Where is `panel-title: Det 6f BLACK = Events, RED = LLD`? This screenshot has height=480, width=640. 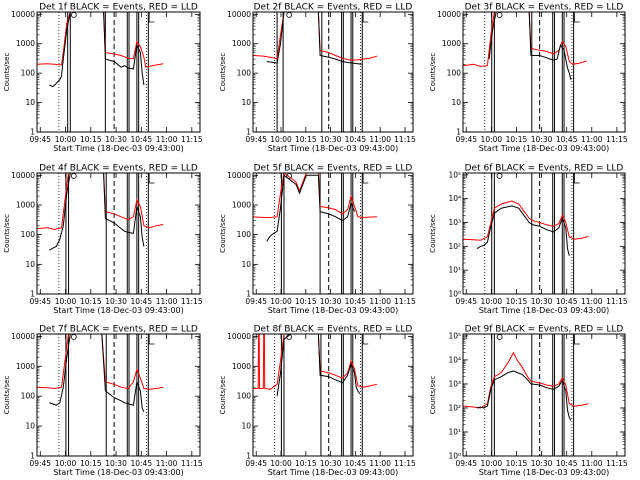 panel-title: Det 6f BLACK = Events, RED = LLD is located at coordinates (544, 169).